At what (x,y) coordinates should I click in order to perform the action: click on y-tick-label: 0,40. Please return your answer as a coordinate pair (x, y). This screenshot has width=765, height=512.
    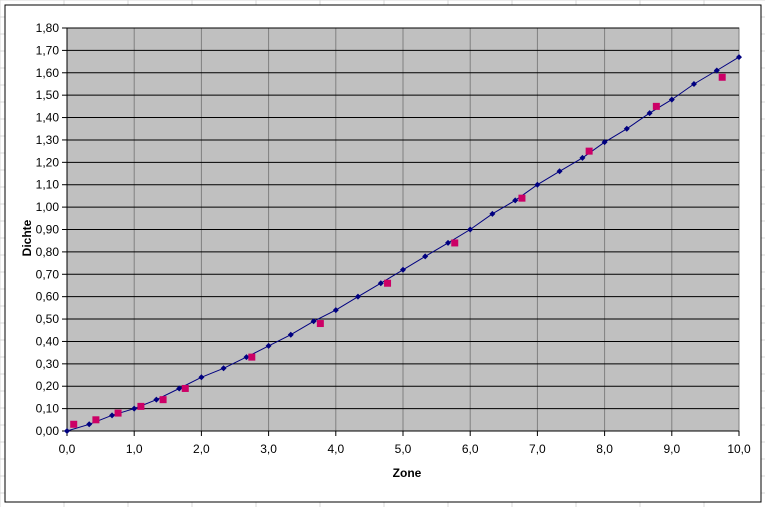
    Looking at the image, I should click on (48, 341).